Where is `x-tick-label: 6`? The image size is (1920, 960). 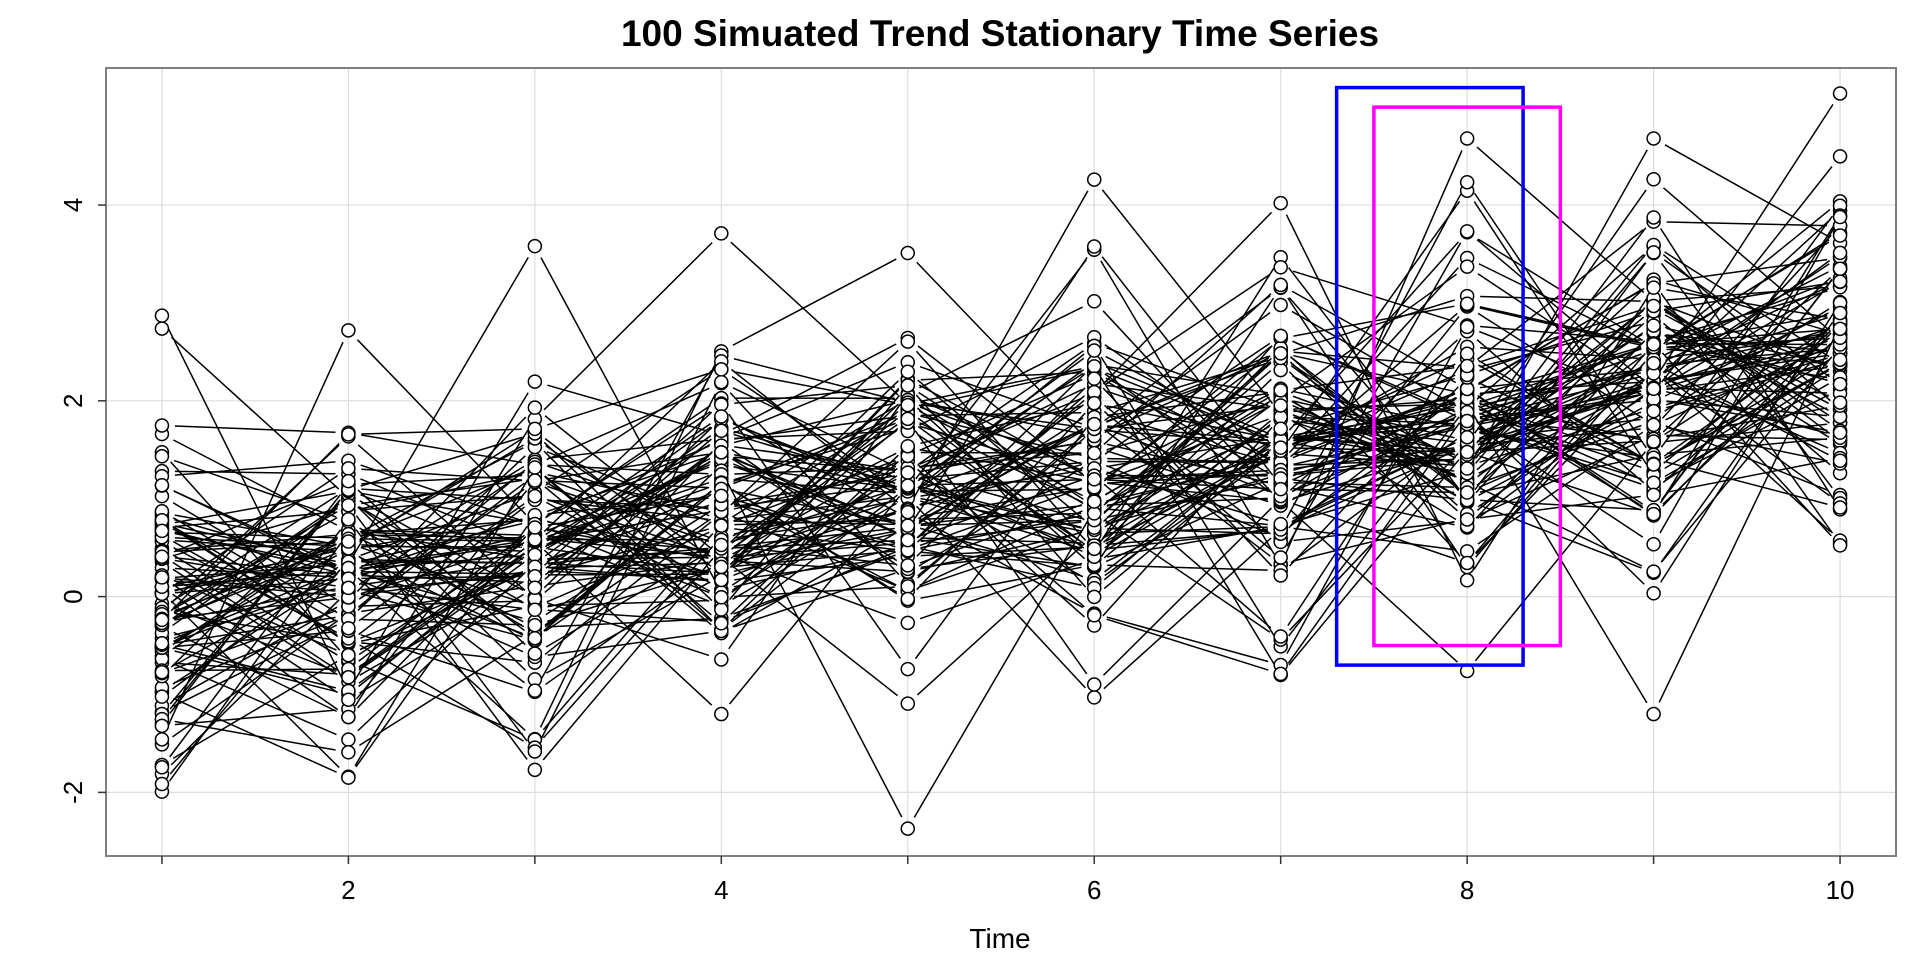
x-tick-label: 6 is located at coordinates (1094, 890).